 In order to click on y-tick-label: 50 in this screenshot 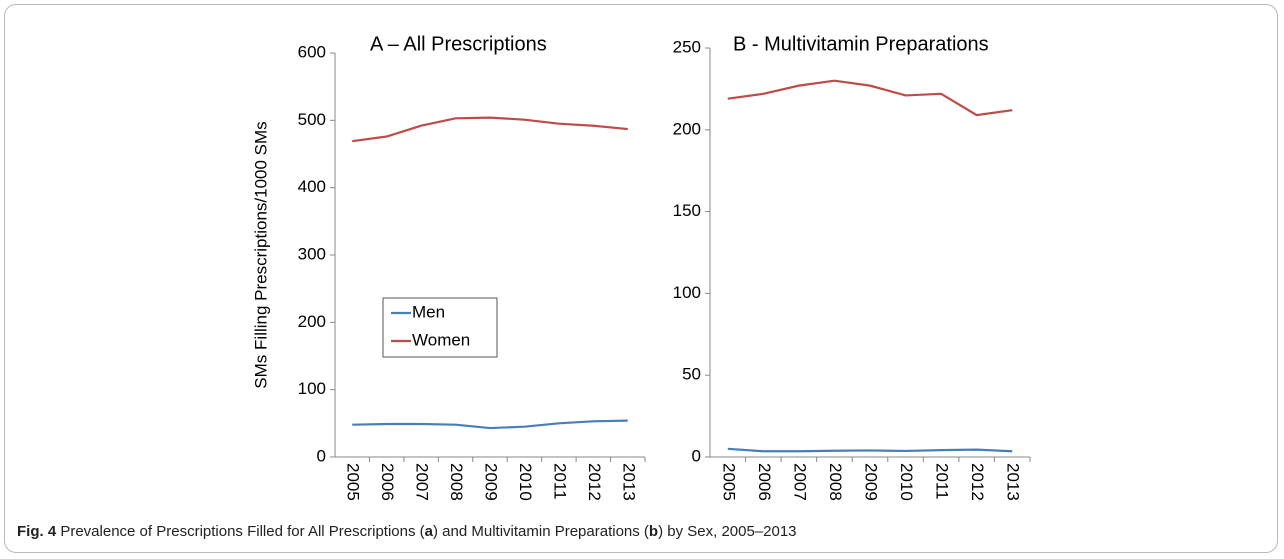, I will do `click(691, 374)`.